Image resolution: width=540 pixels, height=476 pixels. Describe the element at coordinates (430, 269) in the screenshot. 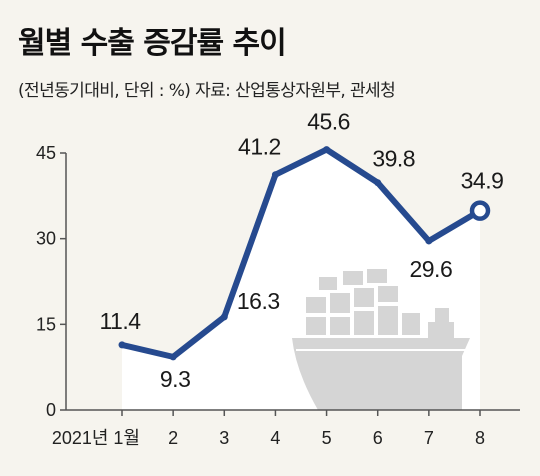

I see `data-label: 29.6` at that location.